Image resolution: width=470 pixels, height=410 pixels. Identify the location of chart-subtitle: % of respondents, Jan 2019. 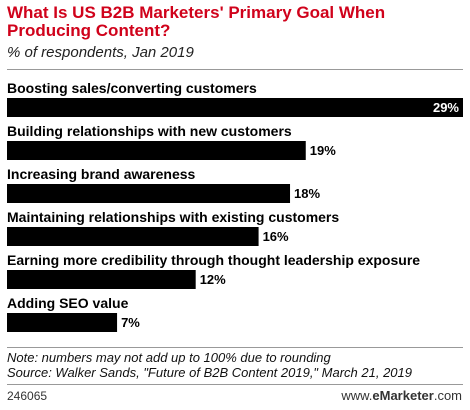
(100, 52).